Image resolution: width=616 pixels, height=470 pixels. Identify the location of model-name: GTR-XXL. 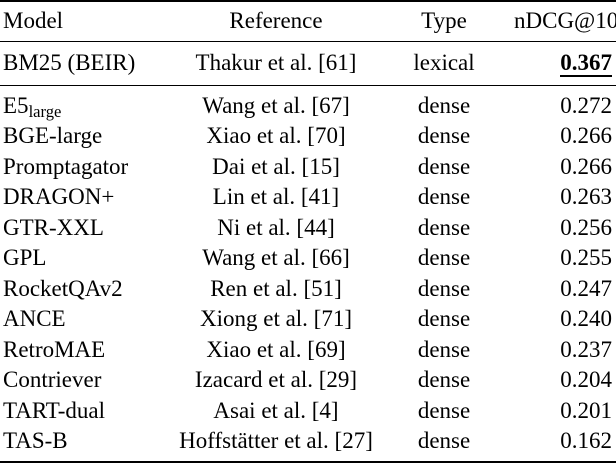
(53, 227).